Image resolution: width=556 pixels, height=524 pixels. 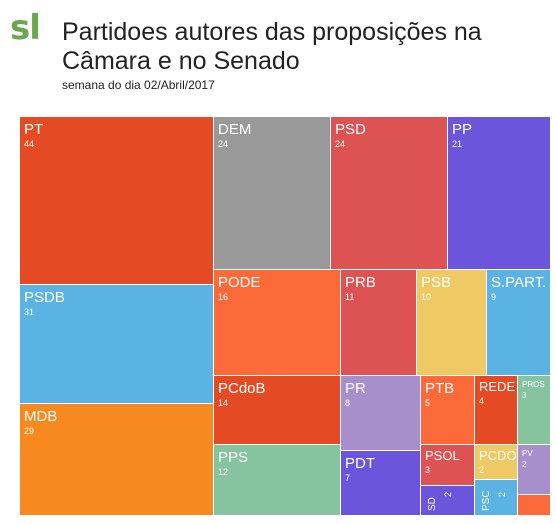 I want to click on tile-label-pode: PODE, so click(x=239, y=282).